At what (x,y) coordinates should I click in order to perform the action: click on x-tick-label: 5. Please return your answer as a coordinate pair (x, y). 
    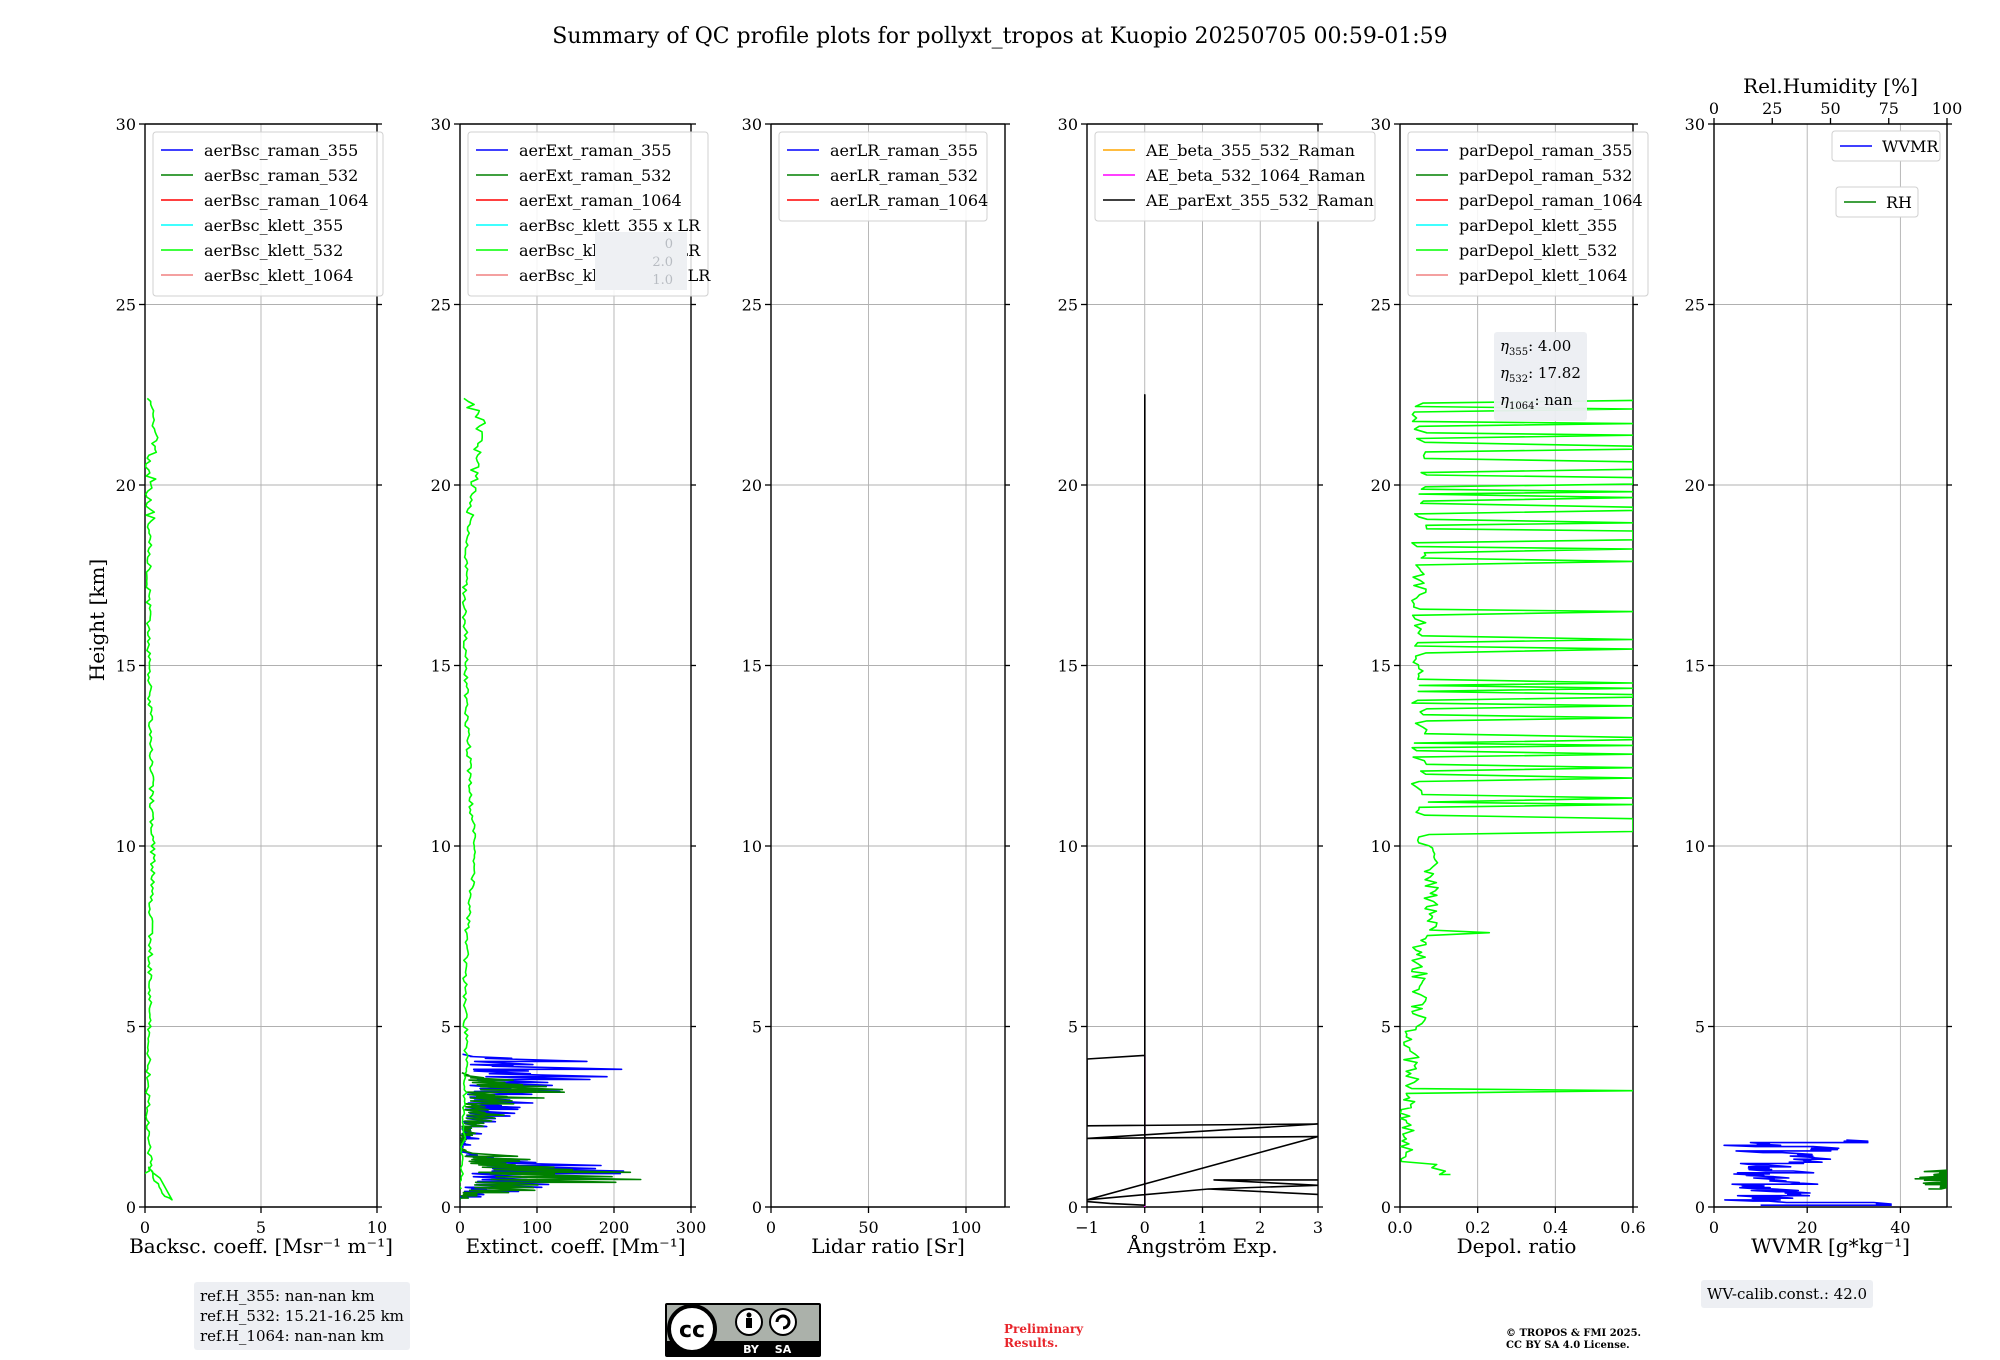
    Looking at the image, I should click on (261, 1227).